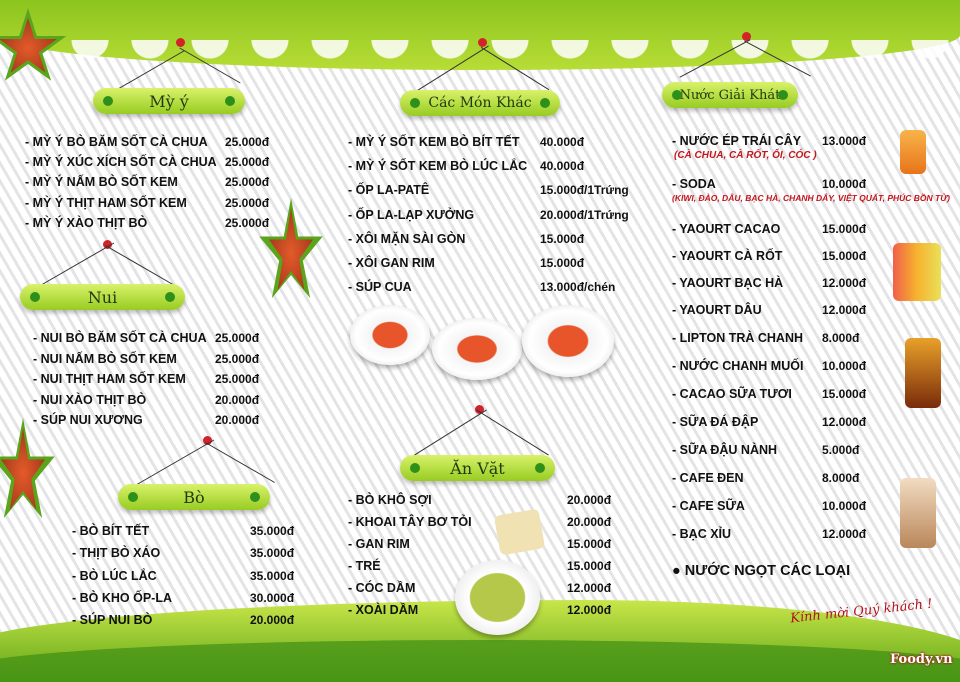 This screenshot has height=682, width=960. What do you see at coordinates (477, 349) in the screenshot?
I see `spaghetti-plate-image` at bounding box center [477, 349].